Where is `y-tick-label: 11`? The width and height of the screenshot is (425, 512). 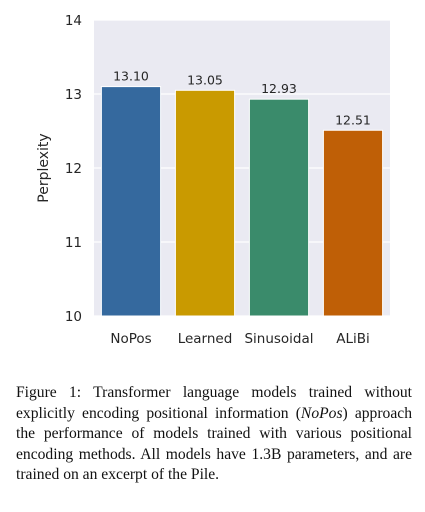 y-tick-label: 11 is located at coordinates (73, 243).